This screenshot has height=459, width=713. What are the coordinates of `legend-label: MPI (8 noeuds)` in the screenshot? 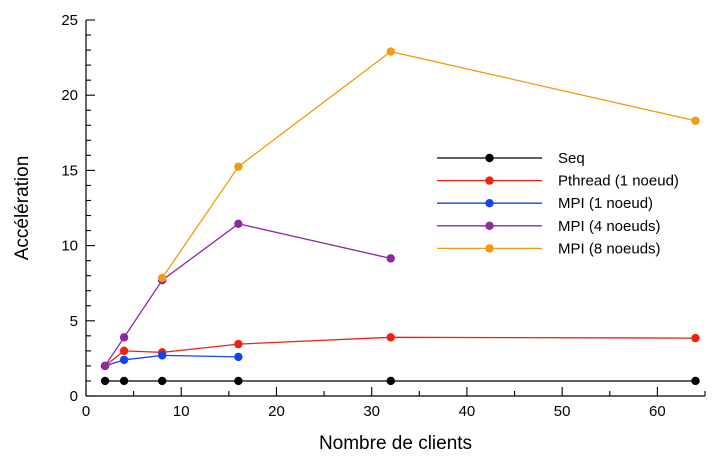 It's located at (609, 248).